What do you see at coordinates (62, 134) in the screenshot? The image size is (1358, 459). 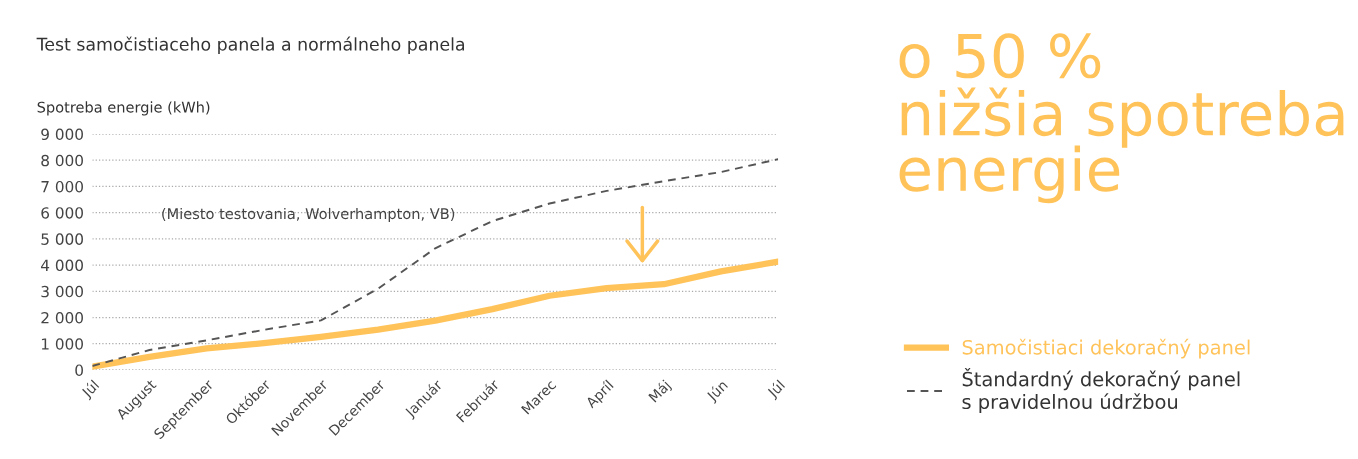 I see `y-tick-label: 9 000` at bounding box center [62, 134].